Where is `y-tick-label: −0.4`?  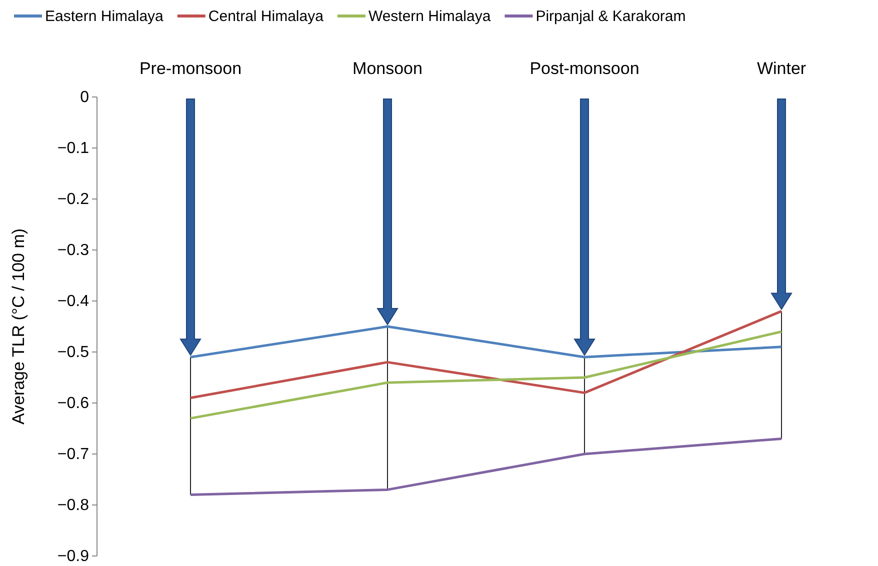 y-tick-label: −0.4 is located at coordinates (73, 301).